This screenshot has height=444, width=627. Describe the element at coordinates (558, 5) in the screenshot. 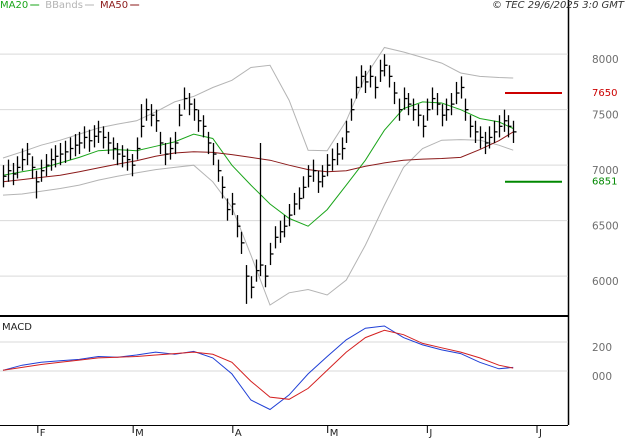

I see `copyright: © TEC 29/6/2025 3:0 GMT` at that location.